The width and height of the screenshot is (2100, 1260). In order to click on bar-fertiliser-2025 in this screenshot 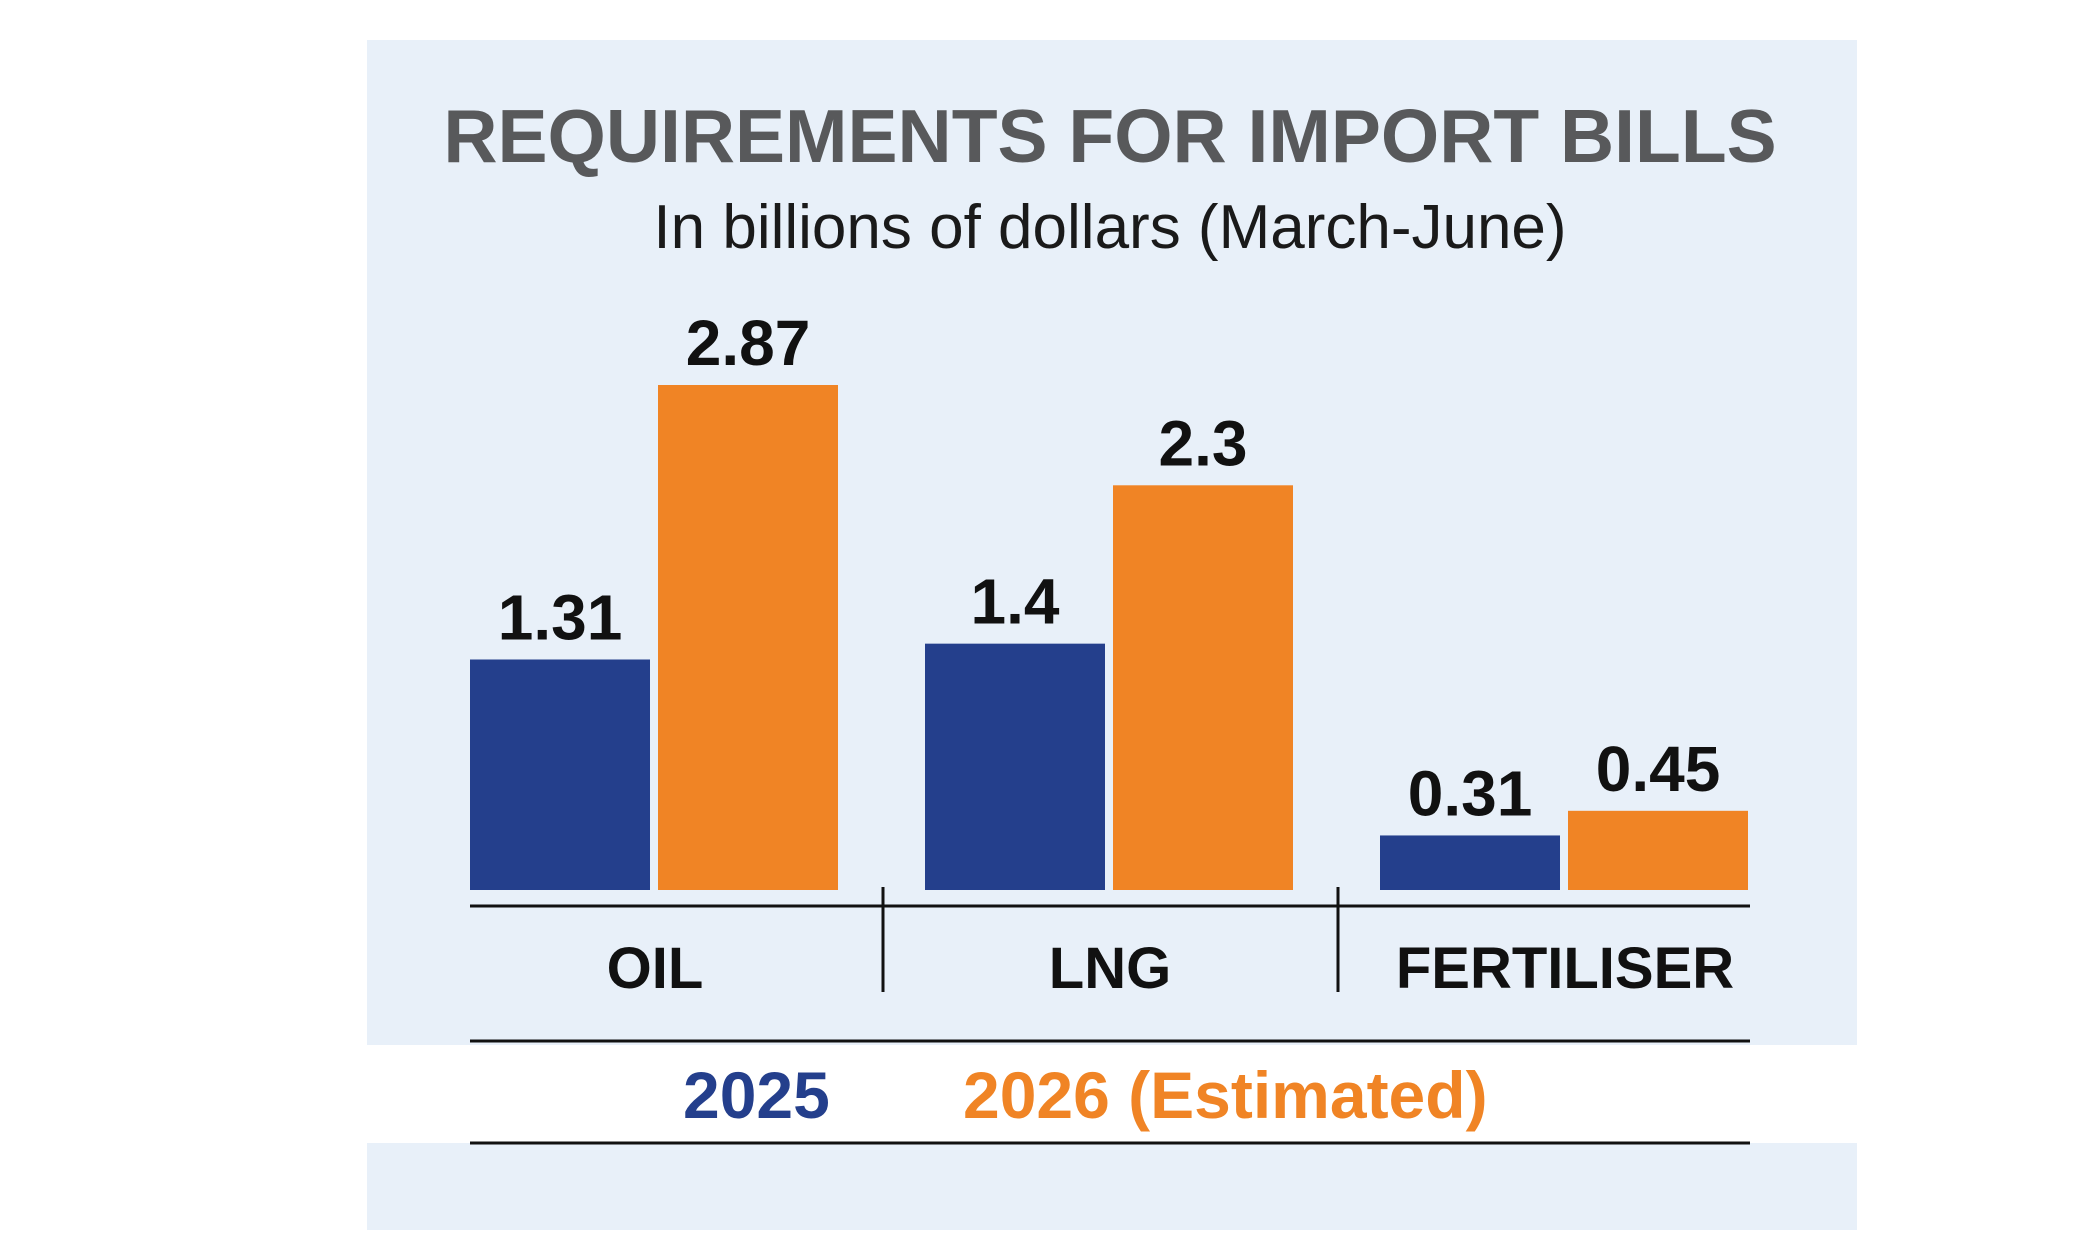, I will do `click(1470, 862)`.